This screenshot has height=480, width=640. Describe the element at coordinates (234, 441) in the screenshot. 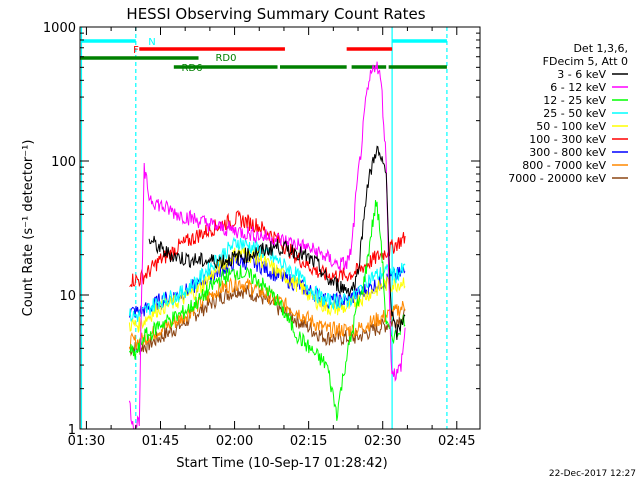

I see `x-tick-label: 02:00` at that location.